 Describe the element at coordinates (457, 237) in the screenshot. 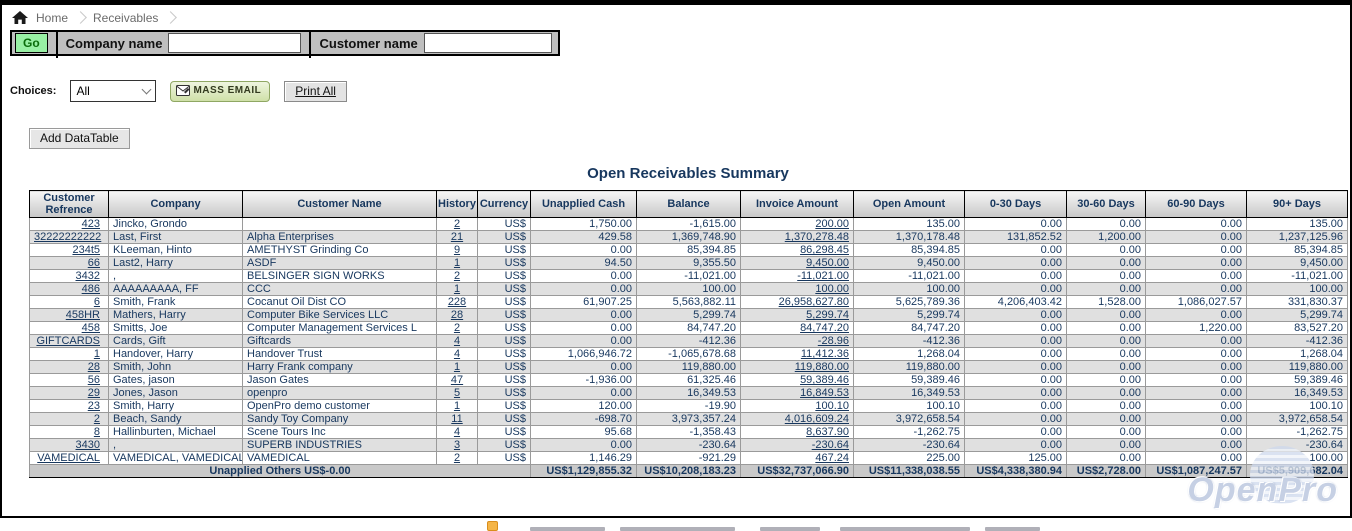

I see `history-link: 21` at that location.